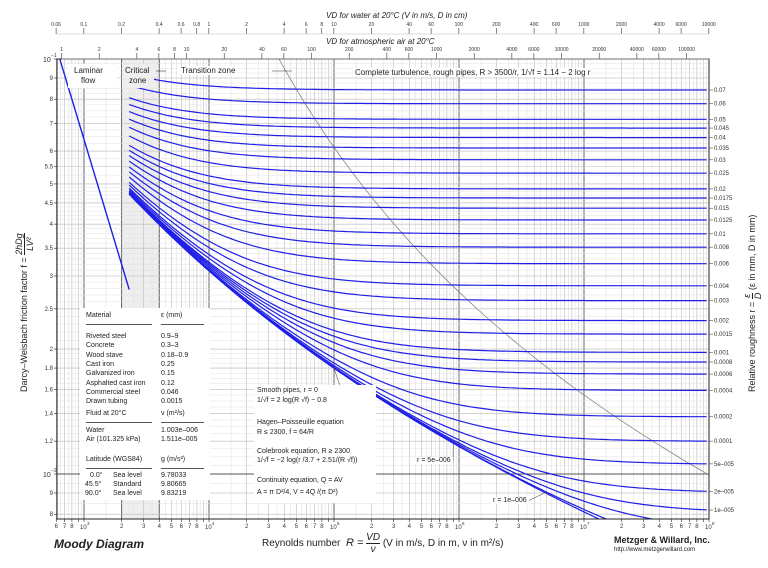 The width and height of the screenshot is (768, 568). I want to click on laminar-label: Laminar, so click(88, 70).